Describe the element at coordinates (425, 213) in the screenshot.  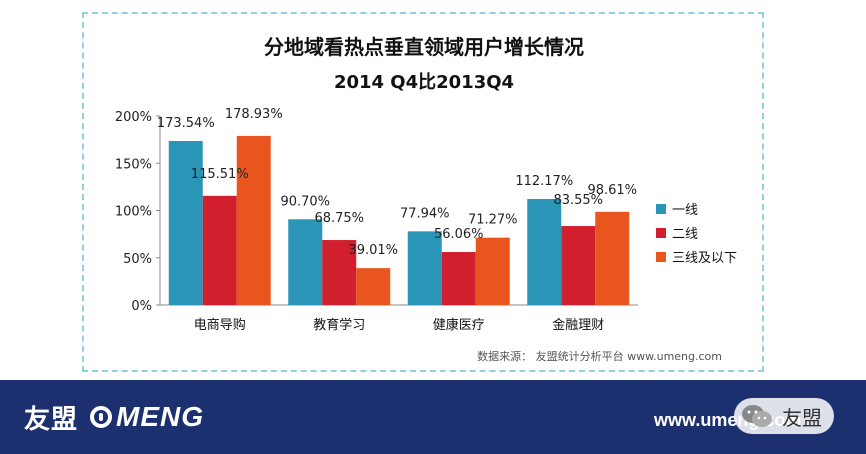
I see `data-label: 77.94%` at that location.